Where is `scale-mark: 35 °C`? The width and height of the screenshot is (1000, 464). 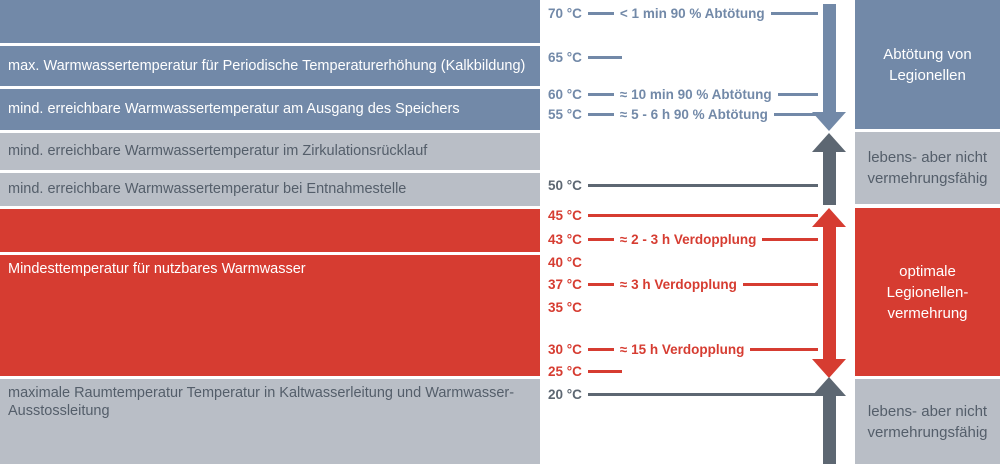
scale-mark: 35 °C is located at coordinates (683, 307).